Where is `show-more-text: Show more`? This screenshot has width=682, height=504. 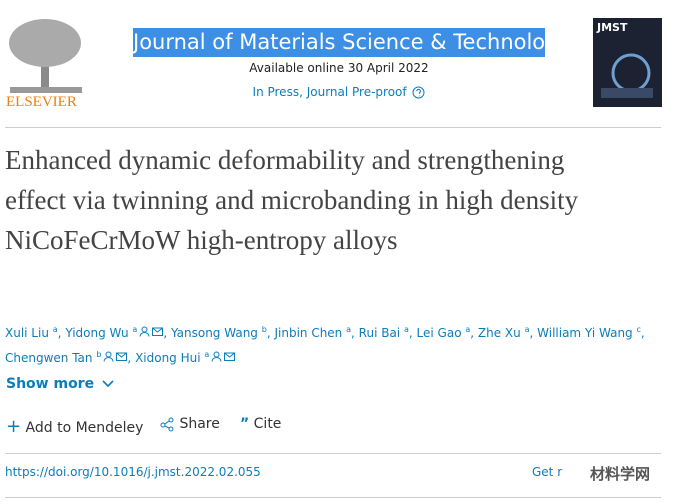
show-more-text: Show more is located at coordinates (50, 384).